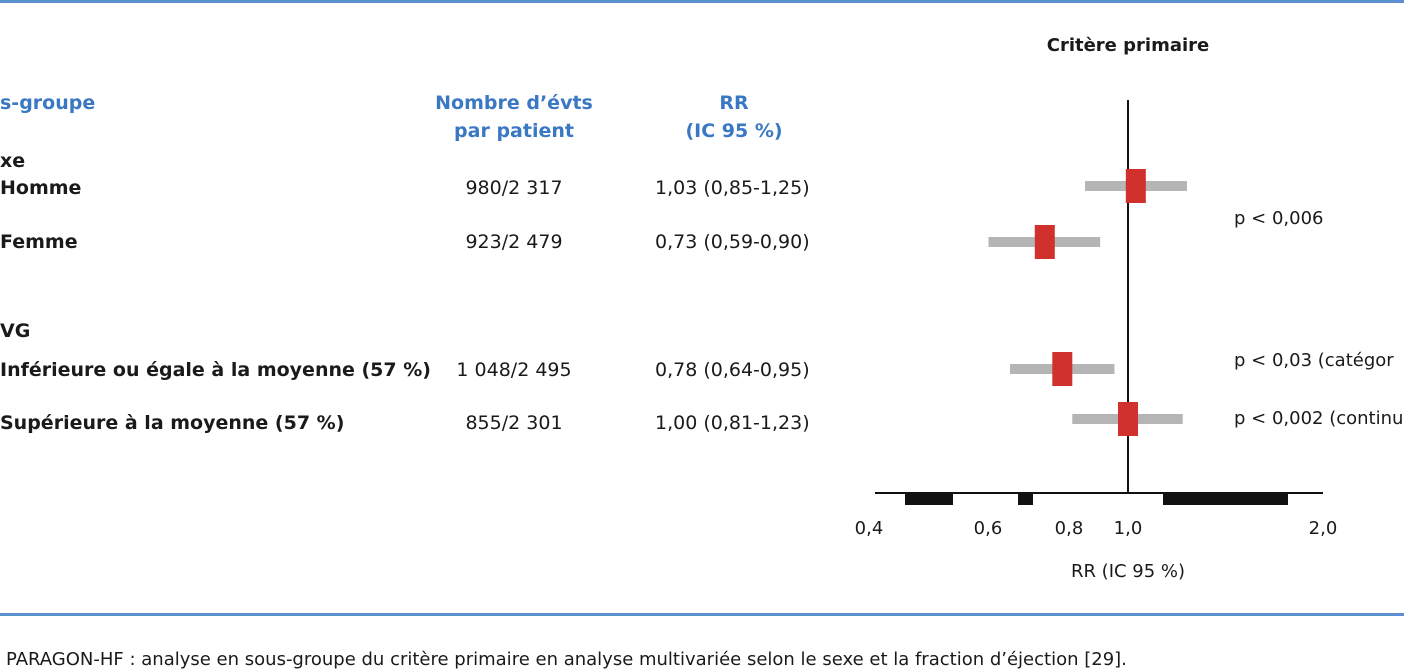 The width and height of the screenshot is (1404, 672). I want to click on row-rr-fevg-low: 0,78 (0,64-0,95), so click(732, 370).